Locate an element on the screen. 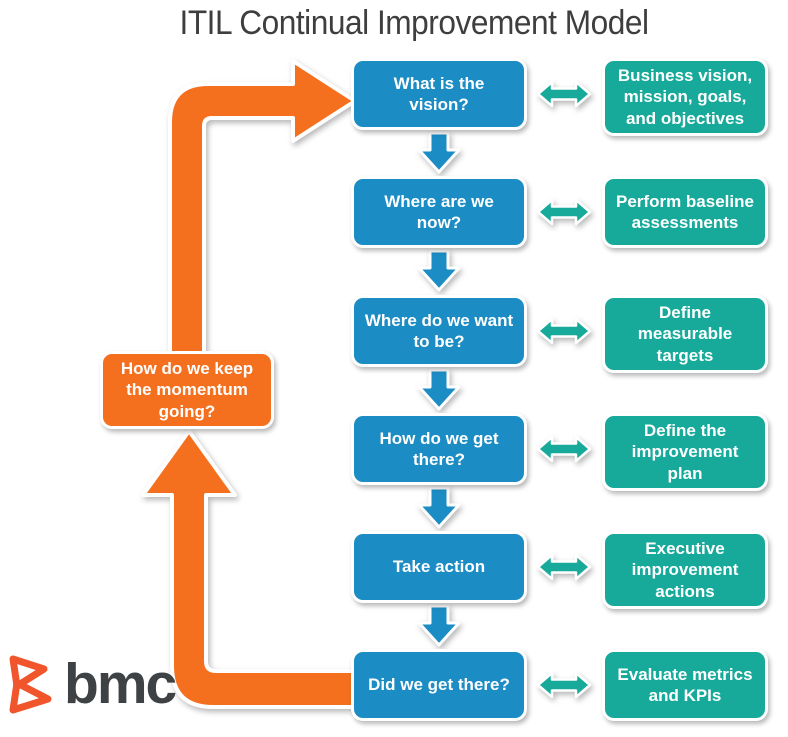  practice-box-plan: Define the improvement plan is located at coordinates (685, 452).